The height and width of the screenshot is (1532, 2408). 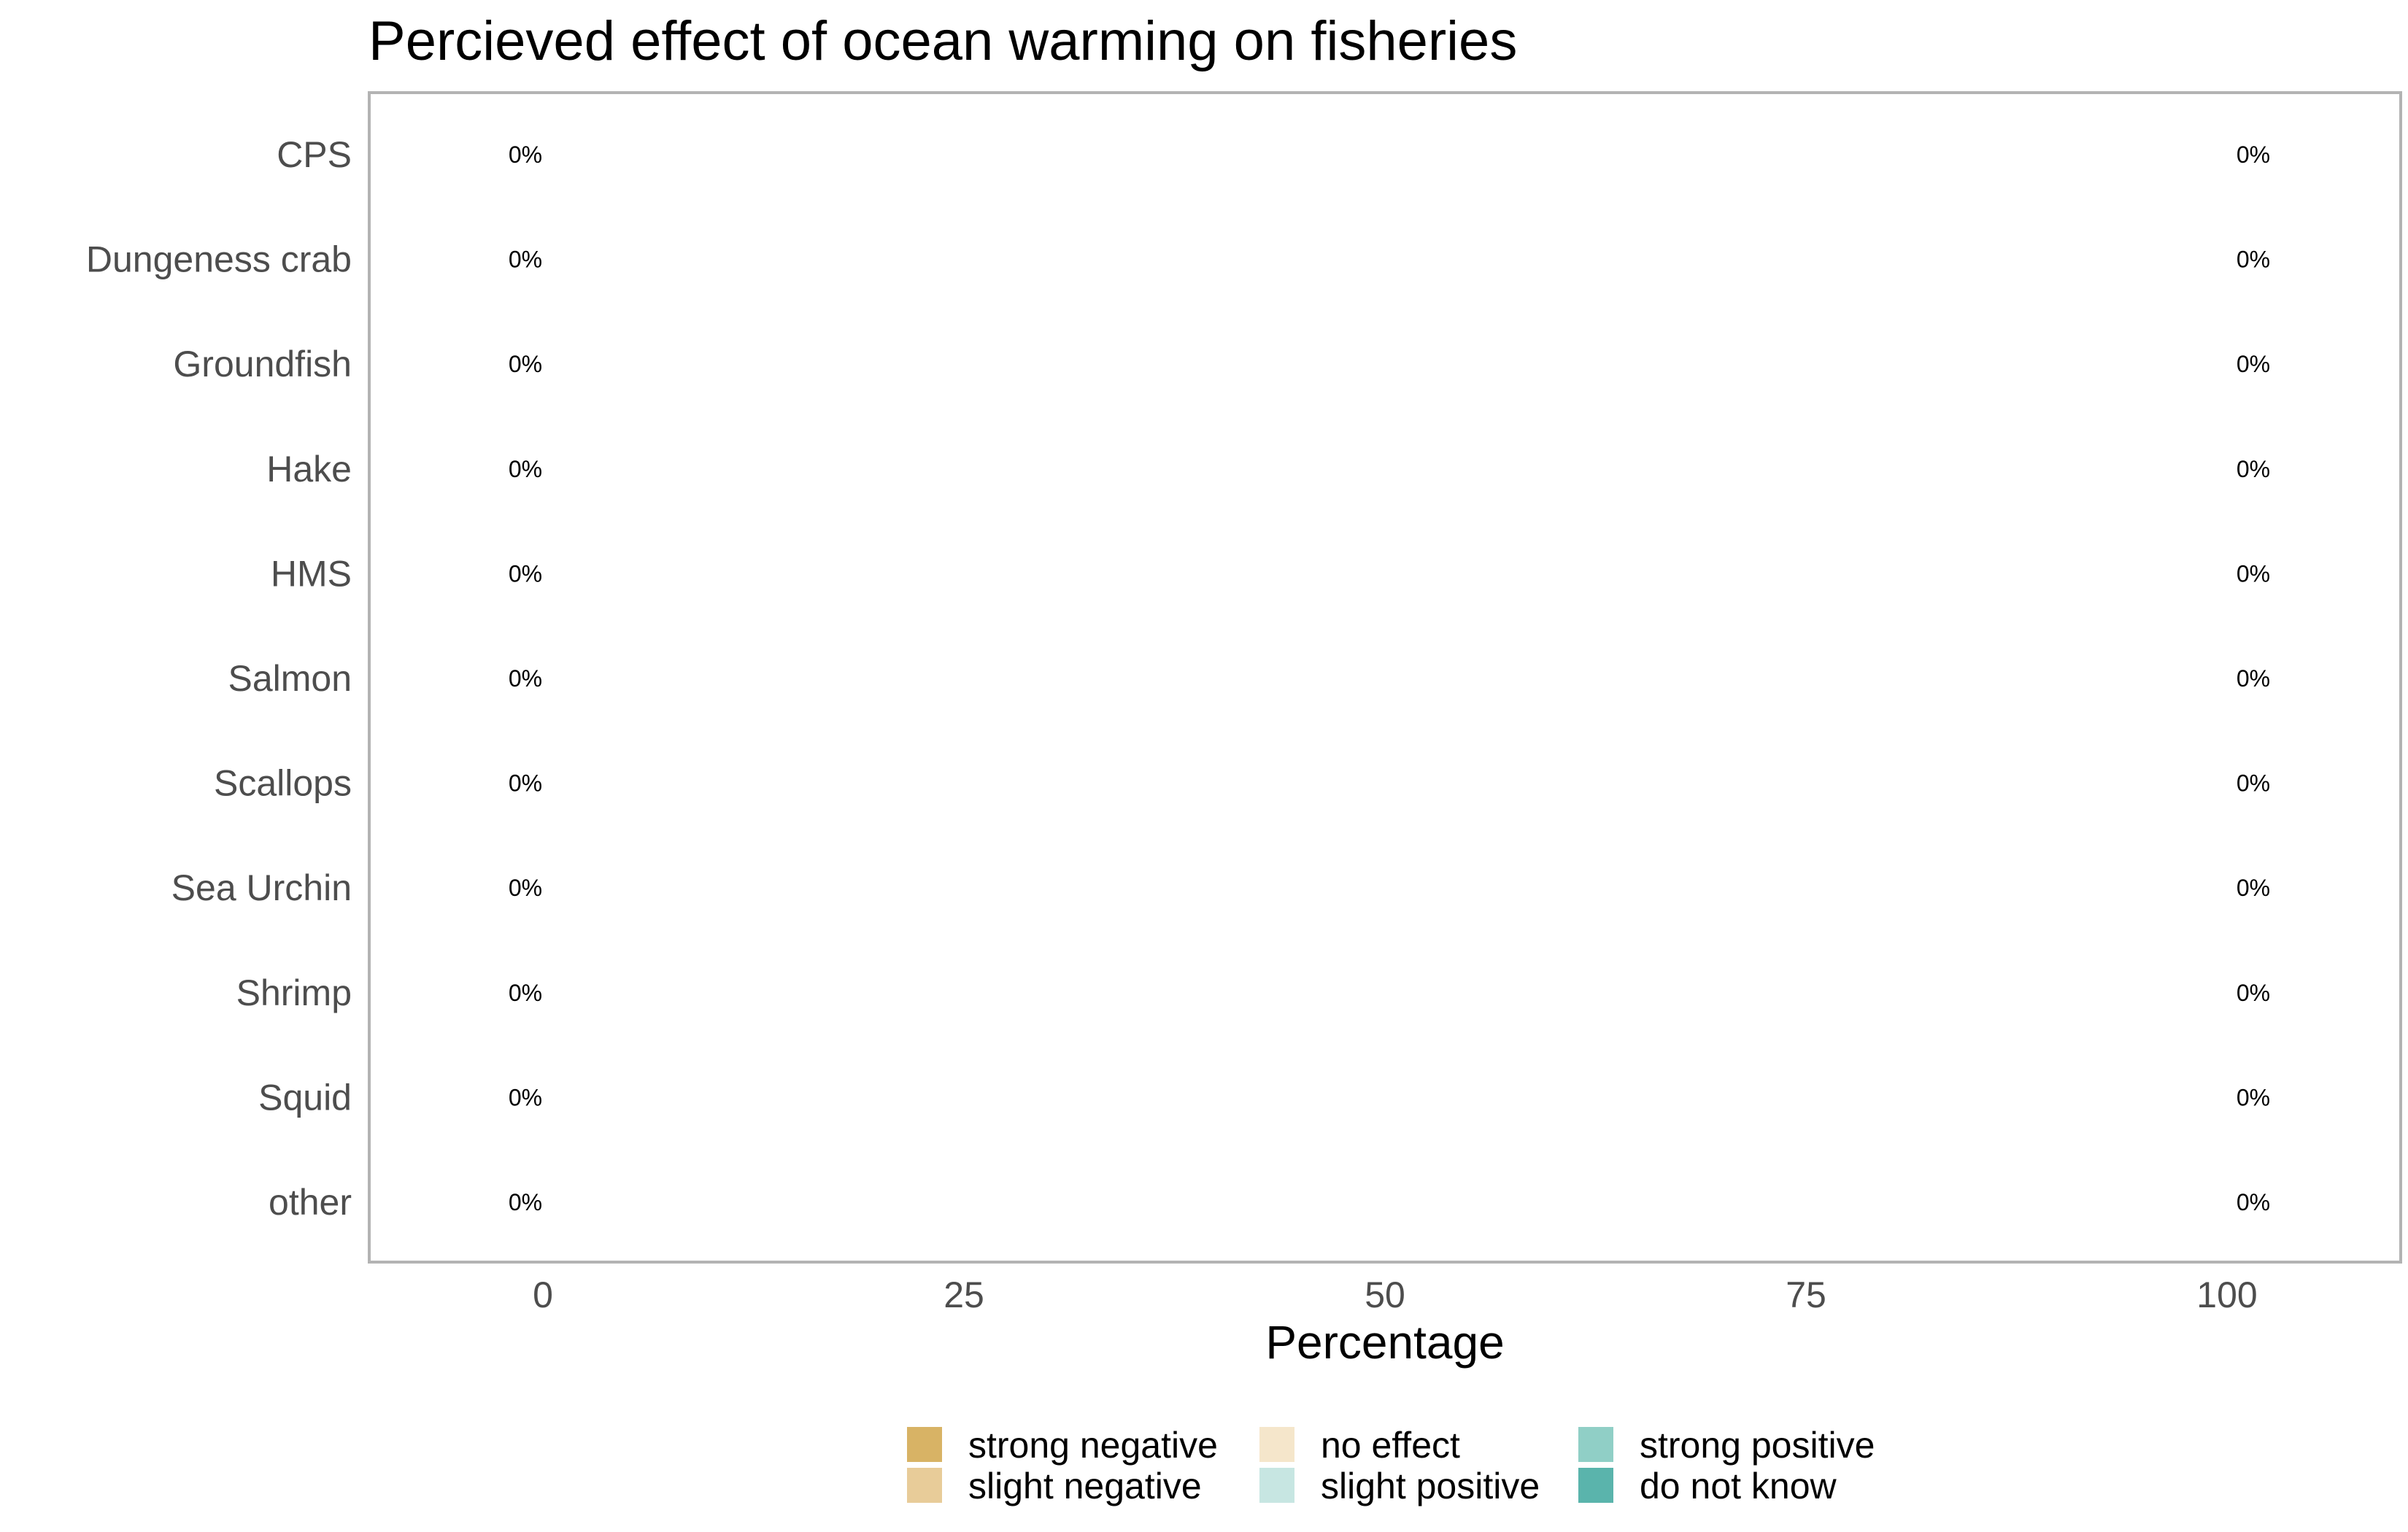 I want to click on category-label: CPS, so click(x=314, y=154).